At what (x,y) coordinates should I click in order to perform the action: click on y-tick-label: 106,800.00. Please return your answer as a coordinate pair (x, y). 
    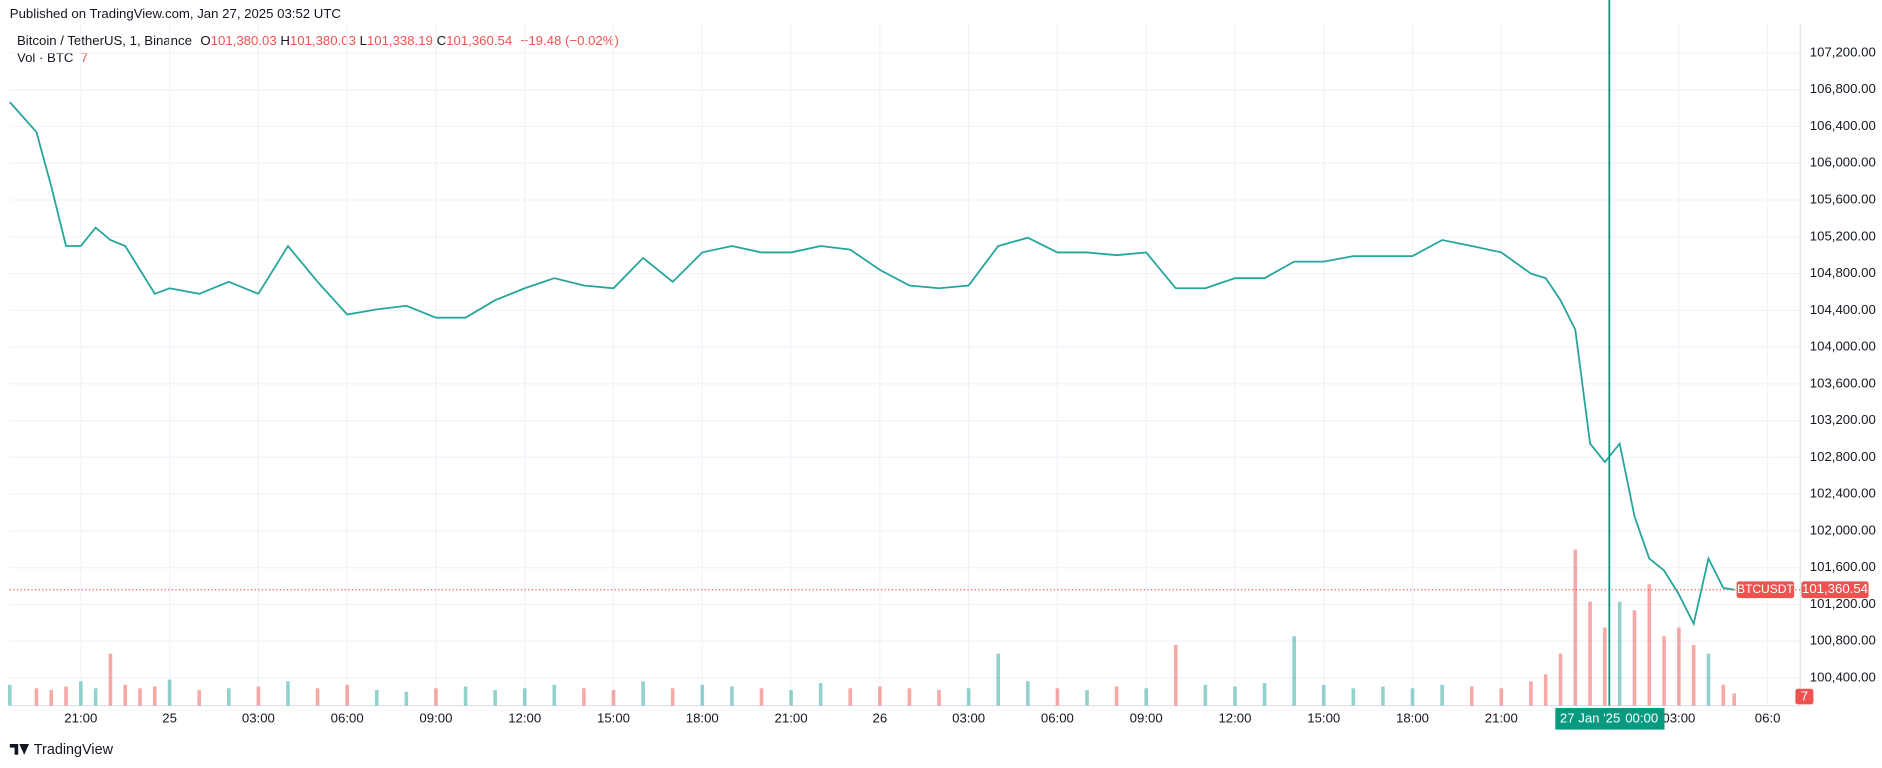
    Looking at the image, I should click on (1843, 88).